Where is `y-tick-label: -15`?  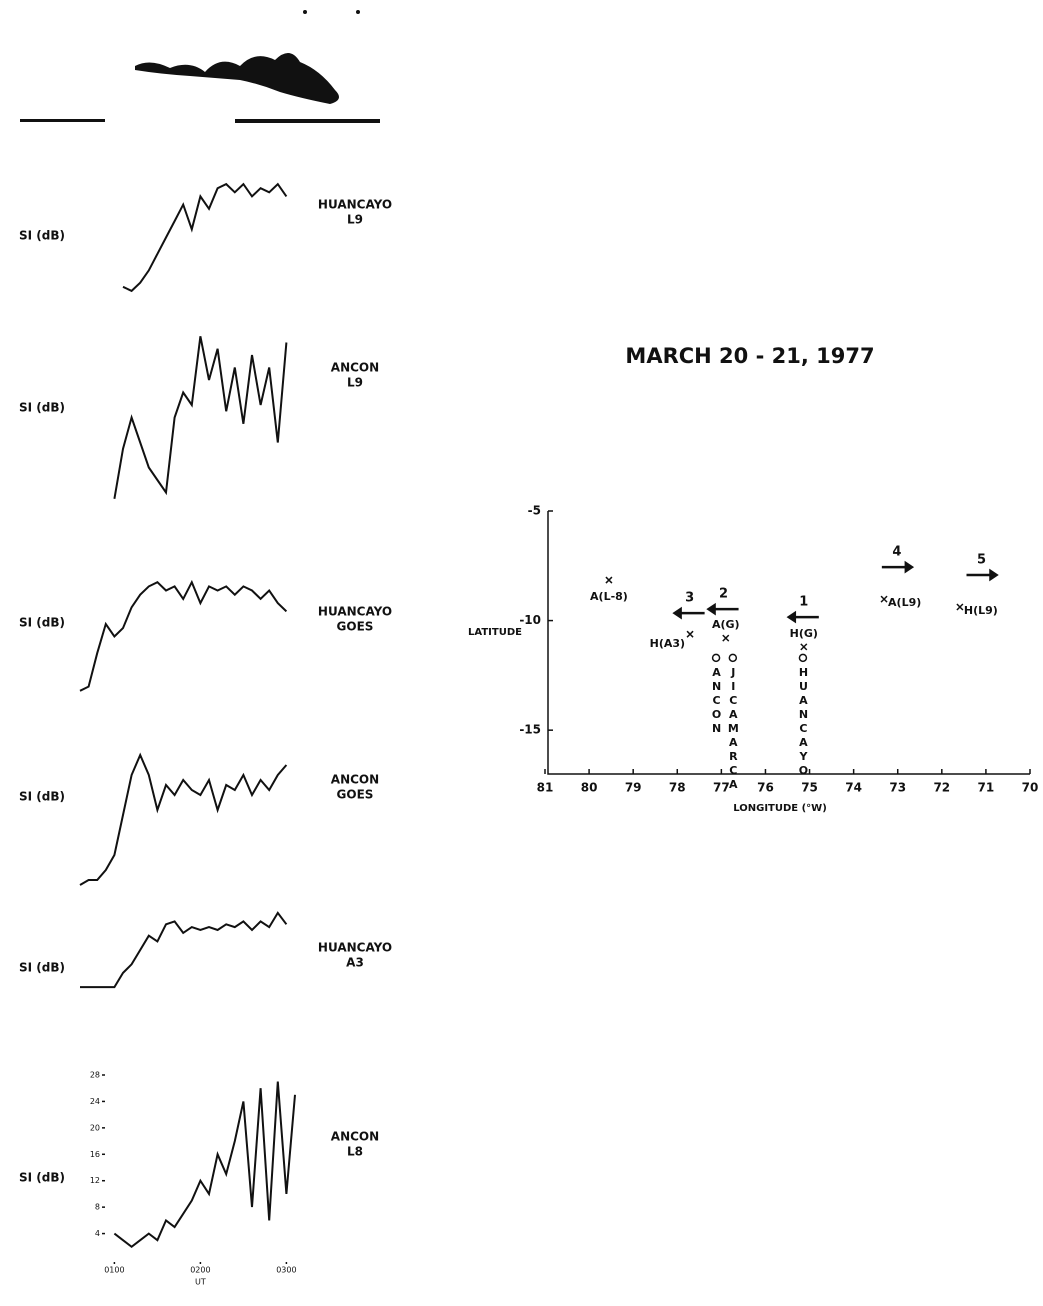
y-tick-label: -15 is located at coordinates (530, 730).